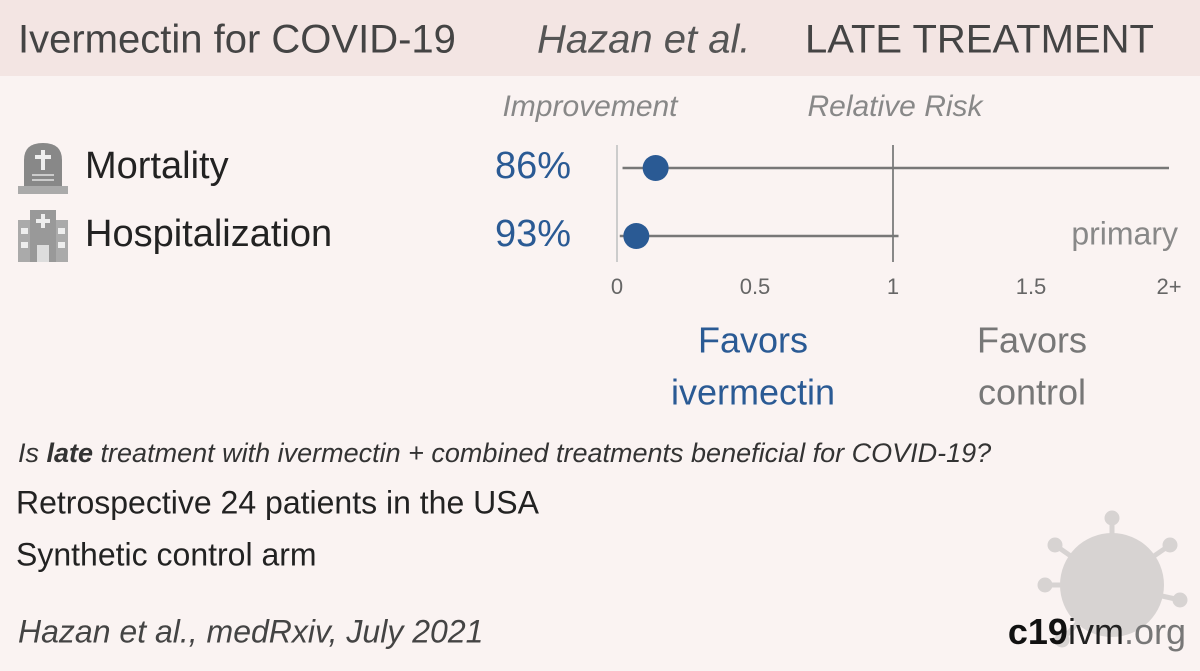 This screenshot has height=671, width=1200. I want to click on subtitle: Hazan et al., so click(643, 40).